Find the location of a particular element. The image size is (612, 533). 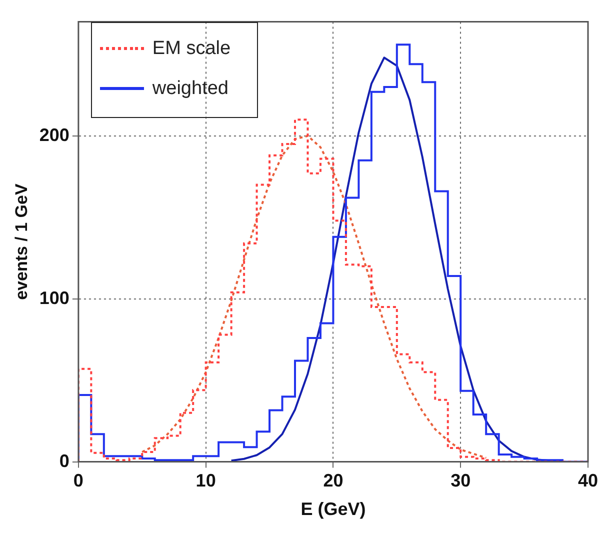

x-tick-label: 30 is located at coordinates (460, 480).